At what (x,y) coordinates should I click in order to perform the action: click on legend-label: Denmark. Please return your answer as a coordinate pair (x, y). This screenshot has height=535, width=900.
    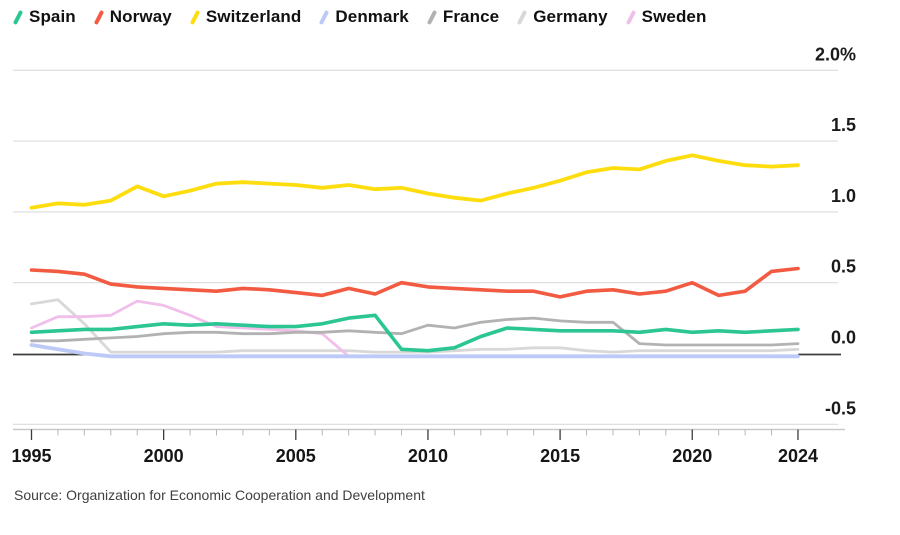
    Looking at the image, I should click on (372, 16).